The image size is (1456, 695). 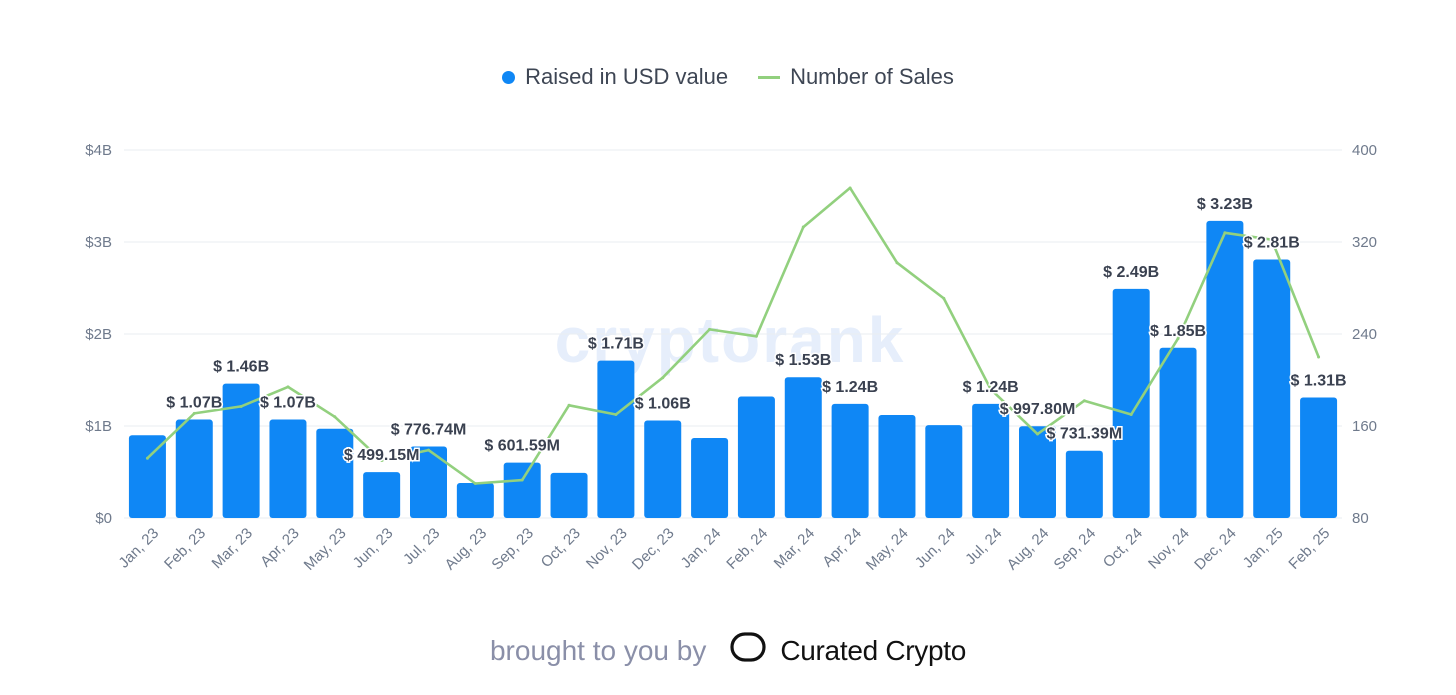 What do you see at coordinates (1364, 242) in the screenshot?
I see `y-right-tick-label: 320` at bounding box center [1364, 242].